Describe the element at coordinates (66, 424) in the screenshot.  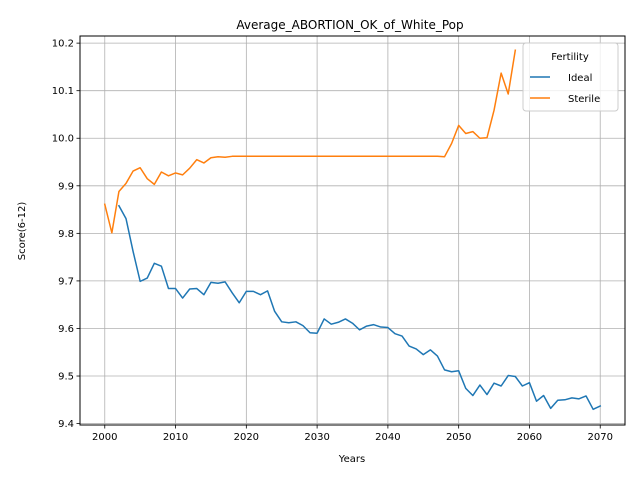
I see `y-tick-label: 9.4` at that location.